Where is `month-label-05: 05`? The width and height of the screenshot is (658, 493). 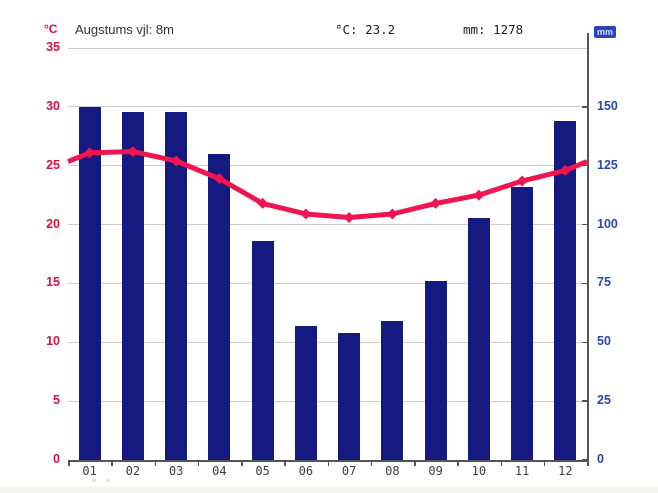
month-label-05: 05 is located at coordinates (262, 471).